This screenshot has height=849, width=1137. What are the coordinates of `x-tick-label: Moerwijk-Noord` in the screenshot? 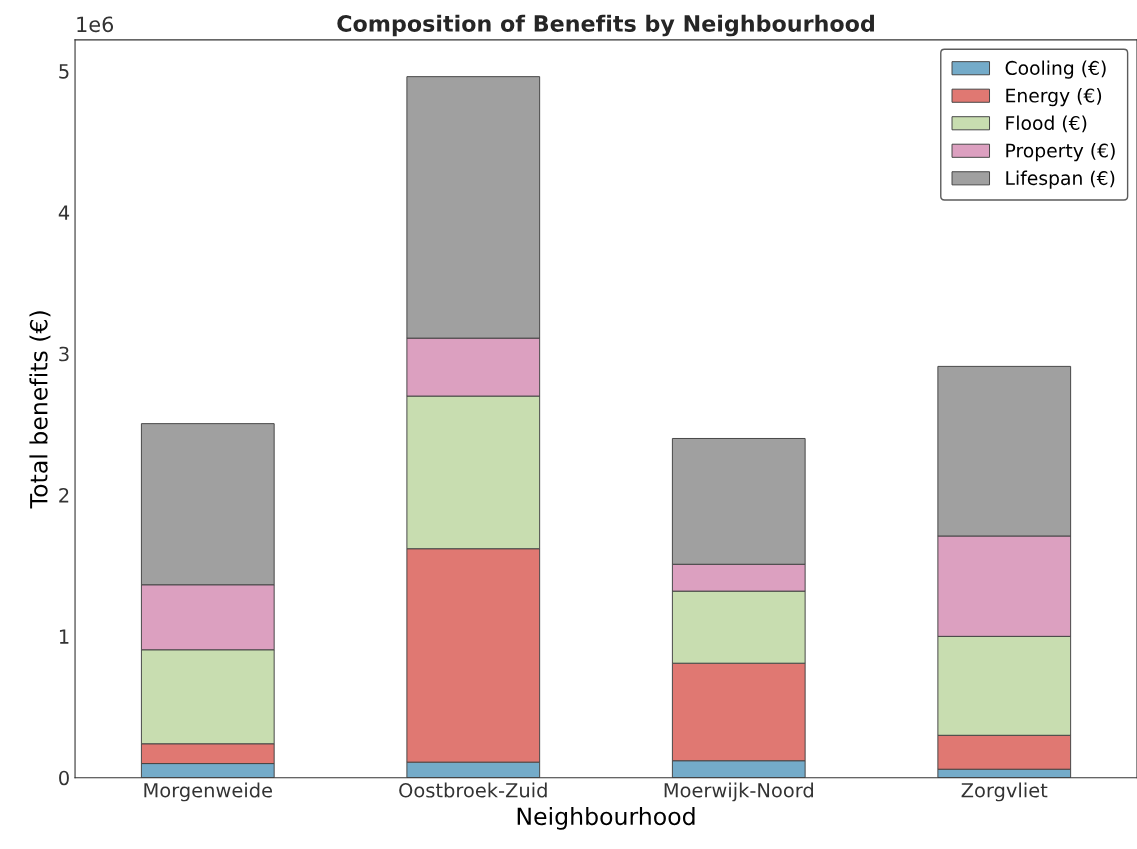 It's located at (738, 792).